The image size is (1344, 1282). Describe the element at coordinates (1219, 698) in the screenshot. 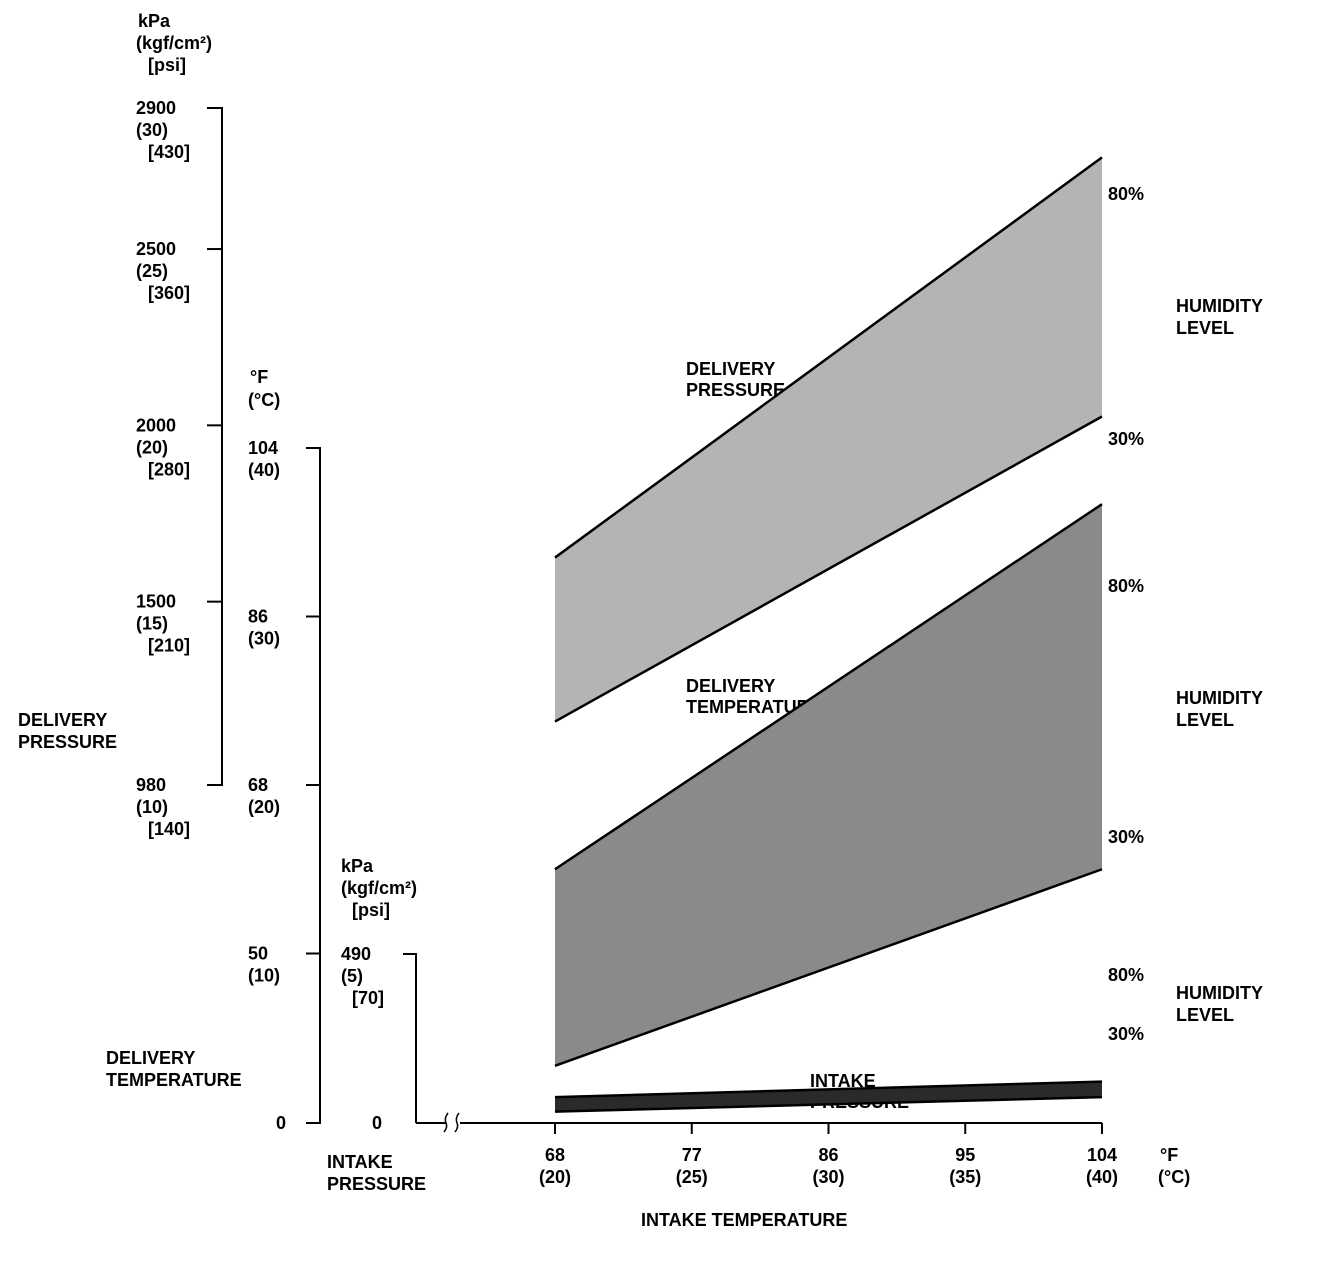

I see `humidity-level-label-2a: HUMIDITY` at that location.